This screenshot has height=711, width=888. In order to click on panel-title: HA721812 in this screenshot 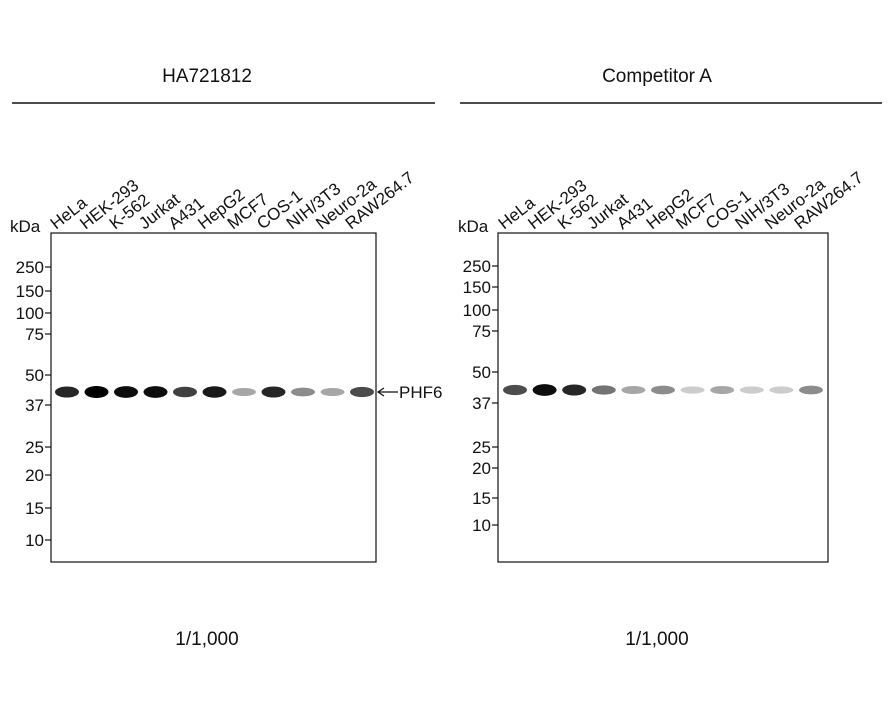, I will do `click(207, 76)`.